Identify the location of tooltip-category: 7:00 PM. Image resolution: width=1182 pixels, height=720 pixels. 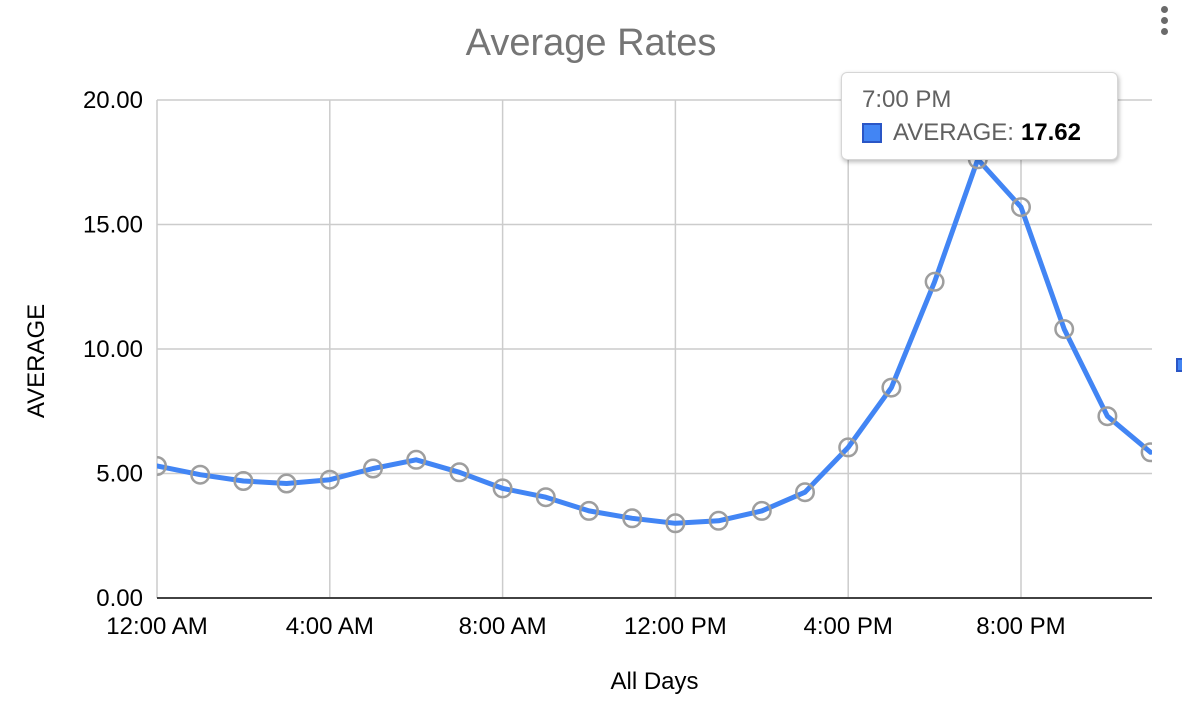
(907, 99).